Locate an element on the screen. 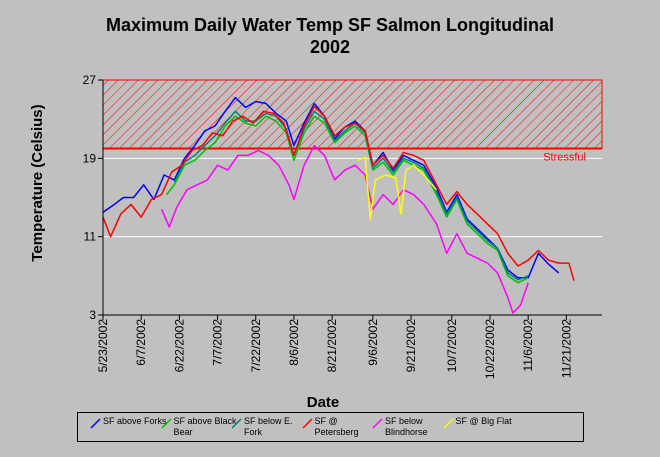  stressful-label: Stressful is located at coordinates (564, 158).